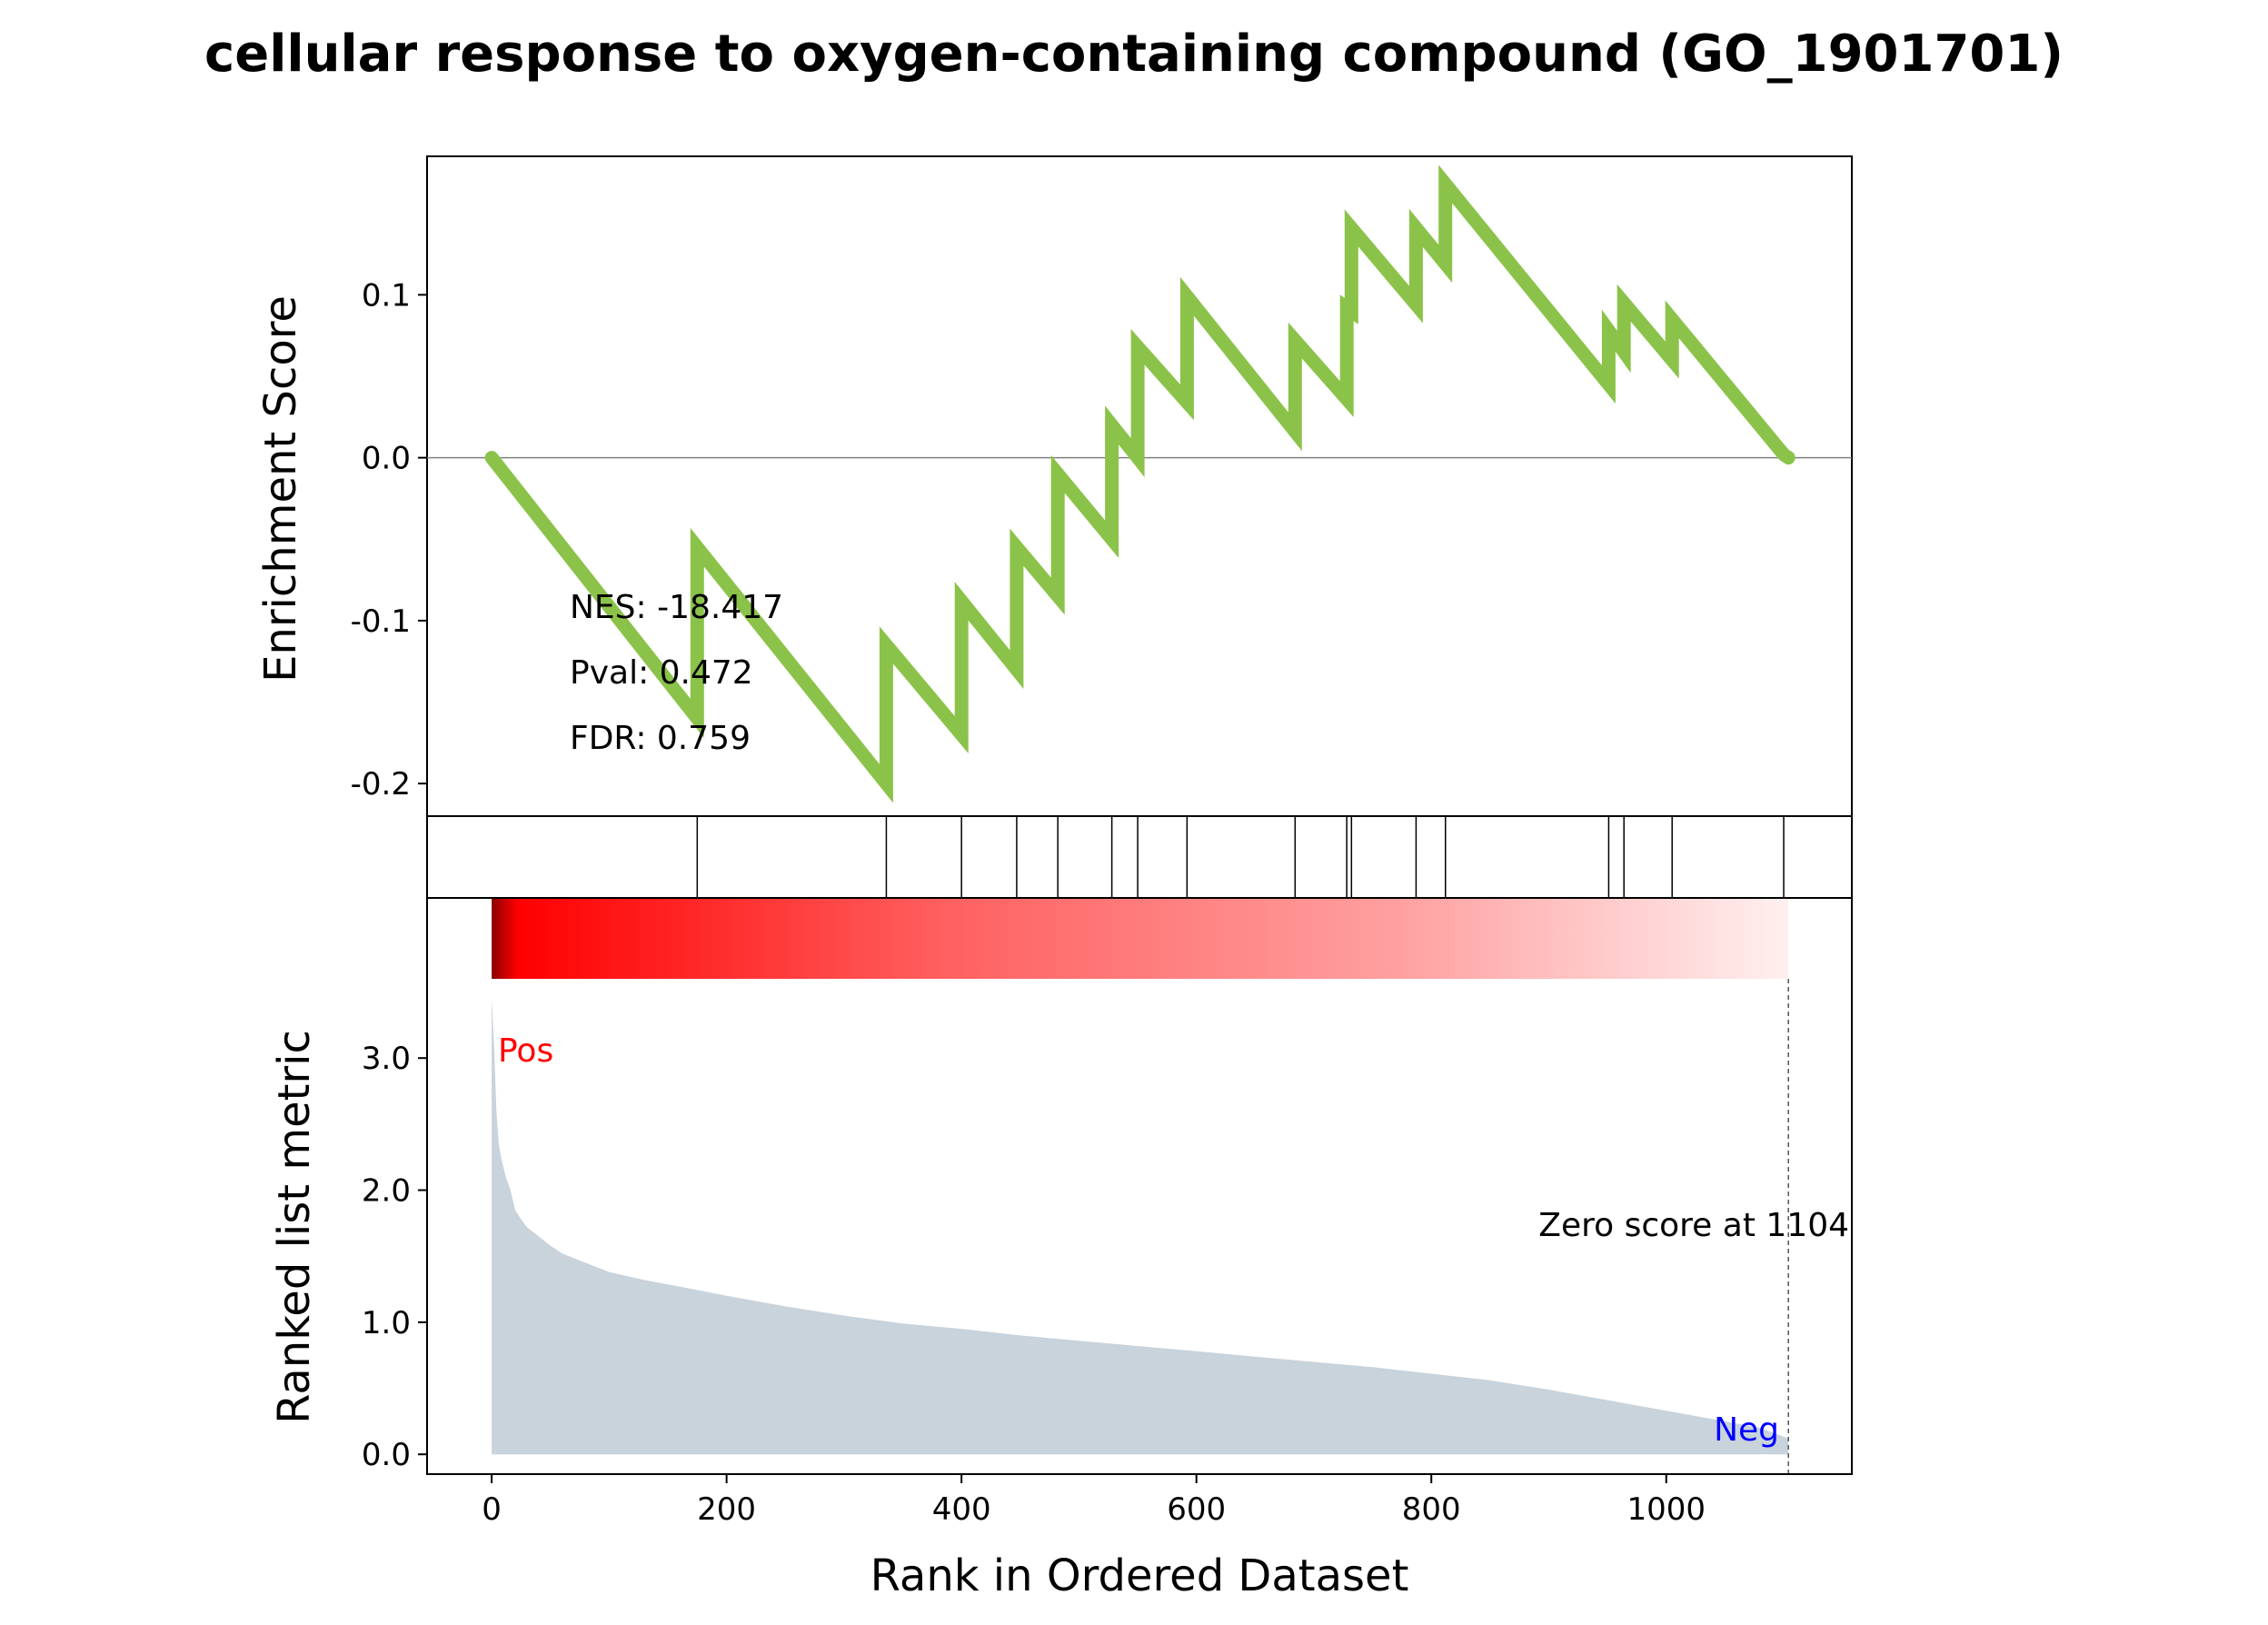 This screenshot has width=2268, height=1625. Describe the element at coordinates (1140, 938) in the screenshot. I see `rank-color-bar` at that location.